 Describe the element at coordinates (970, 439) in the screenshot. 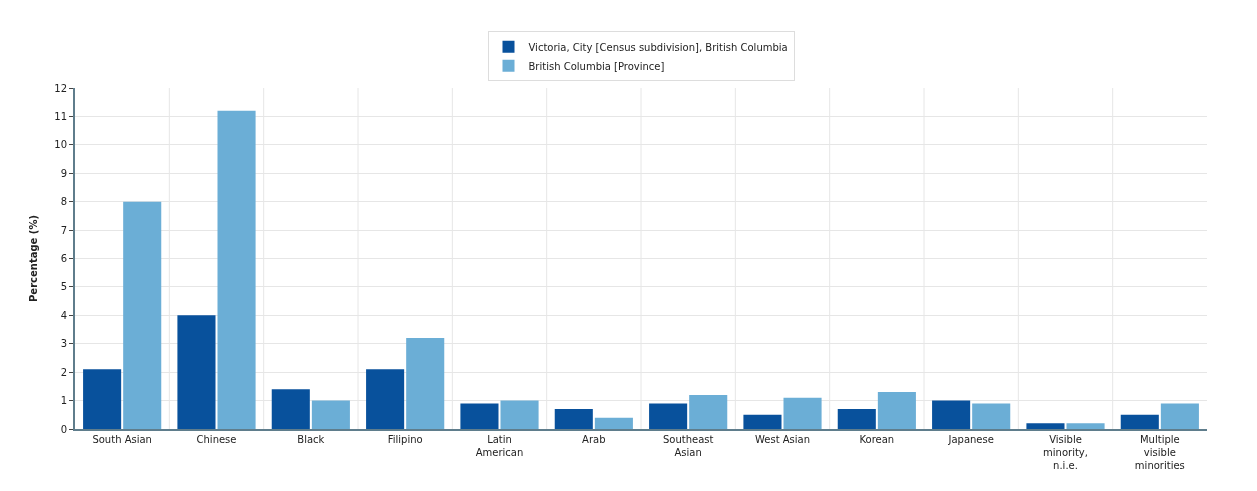

I see `x-tick-label: Japanese` at that location.